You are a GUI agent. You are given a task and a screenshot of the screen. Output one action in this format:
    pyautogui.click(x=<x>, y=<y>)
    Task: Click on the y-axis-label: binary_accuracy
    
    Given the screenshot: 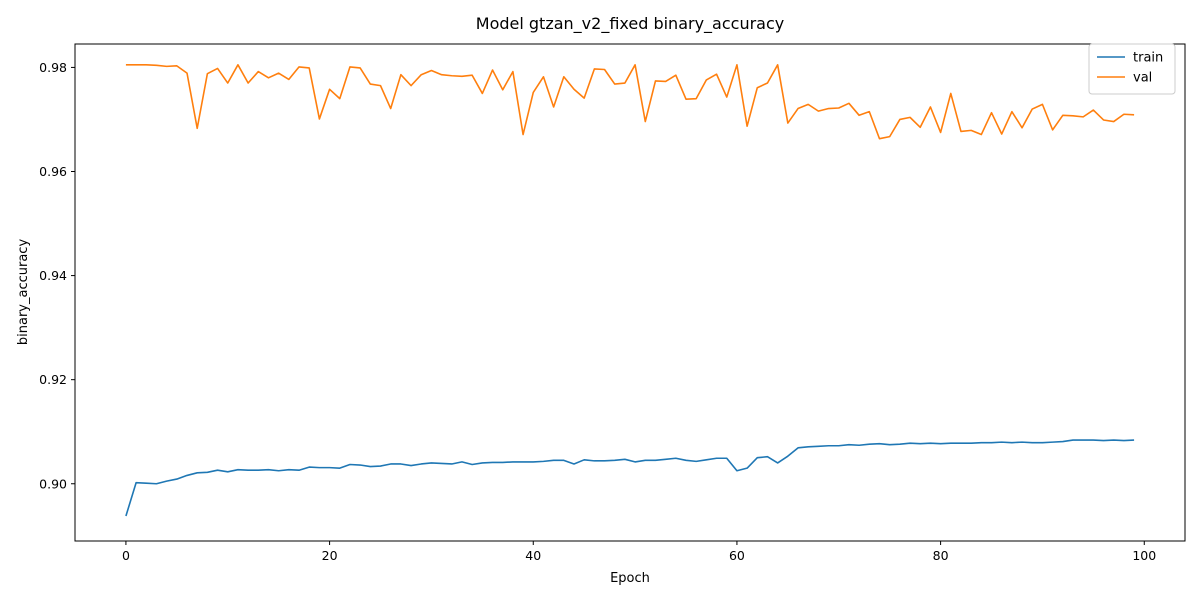 What is the action you would take?
    pyautogui.click(x=23, y=292)
    